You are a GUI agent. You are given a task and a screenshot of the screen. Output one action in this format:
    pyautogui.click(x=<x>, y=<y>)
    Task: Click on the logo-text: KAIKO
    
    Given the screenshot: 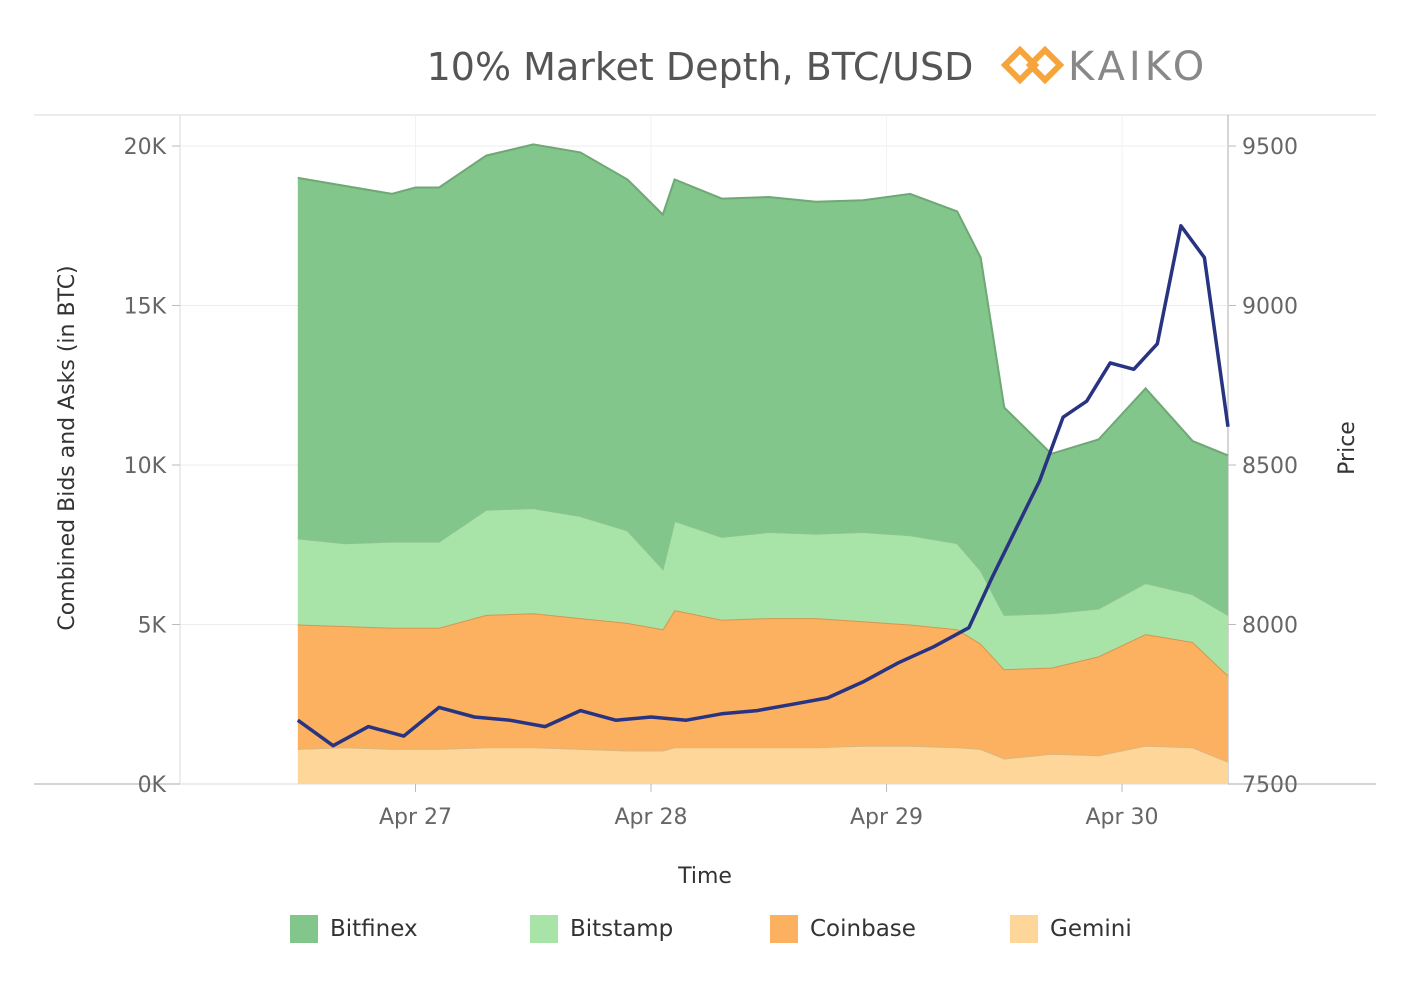 What is the action you would take?
    pyautogui.click(x=1138, y=67)
    